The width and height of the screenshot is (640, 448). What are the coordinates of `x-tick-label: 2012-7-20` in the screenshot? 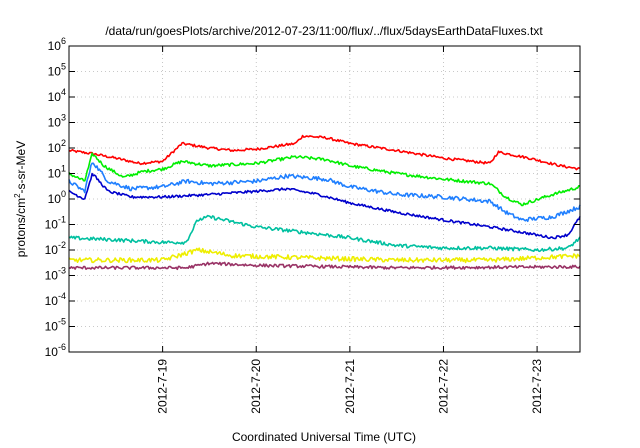 It's located at (256, 386).